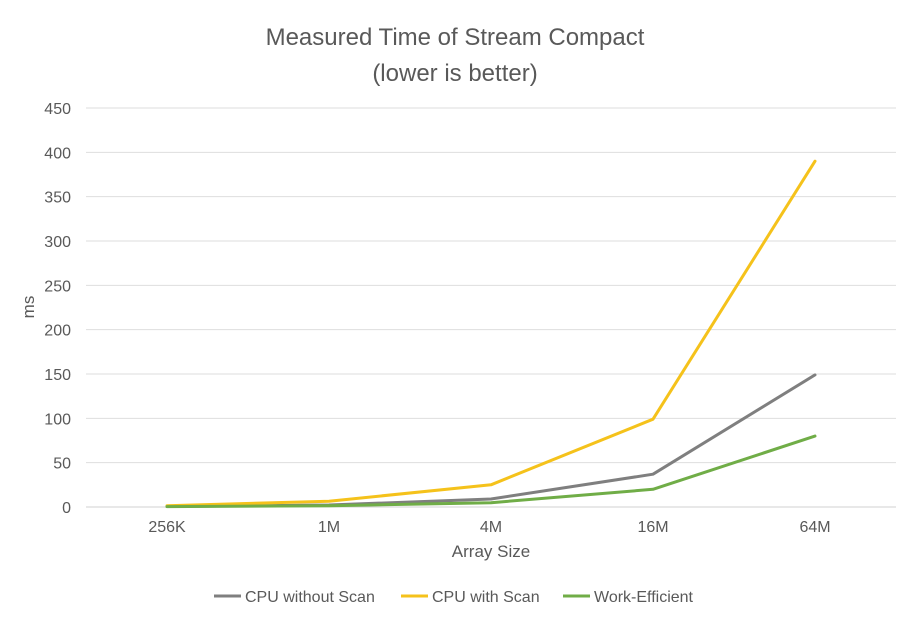 The image size is (918, 624). I want to click on y-tick-label: 150, so click(57, 375).